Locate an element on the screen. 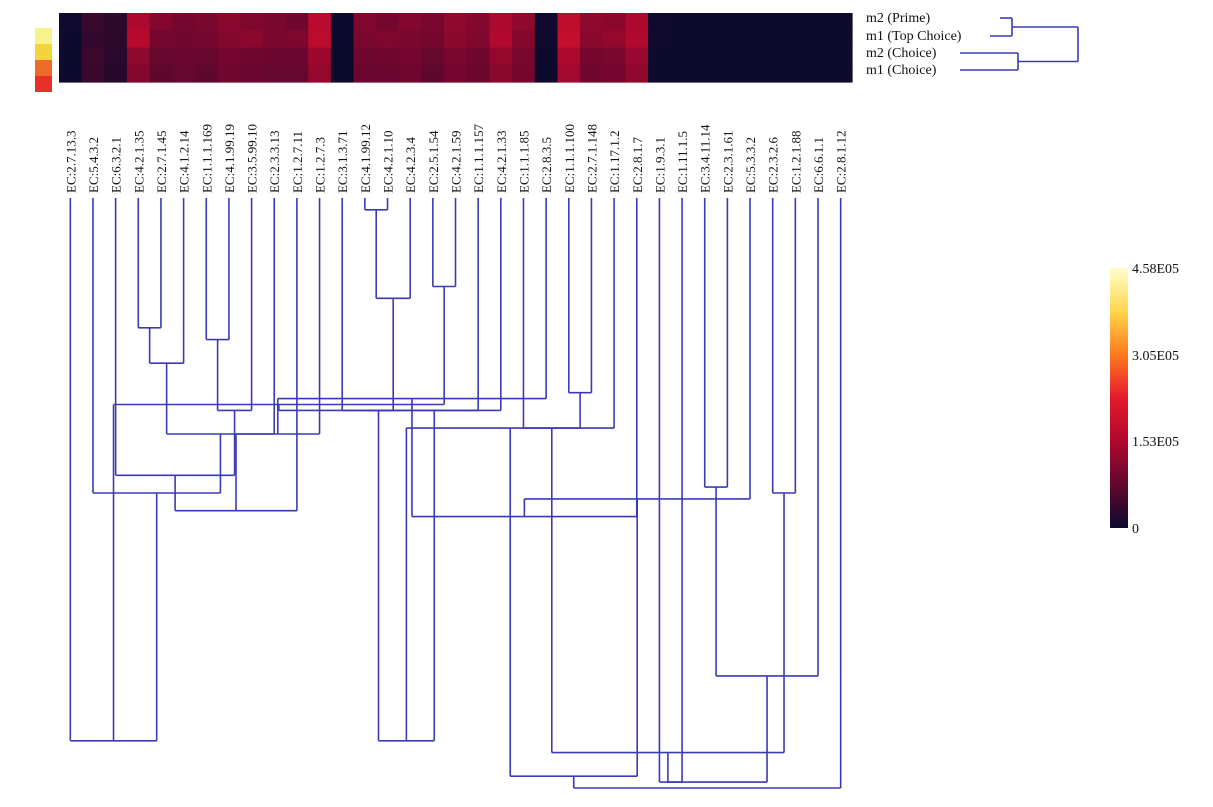  column-label: EC:4.2.1.35 is located at coordinates (138, 162).